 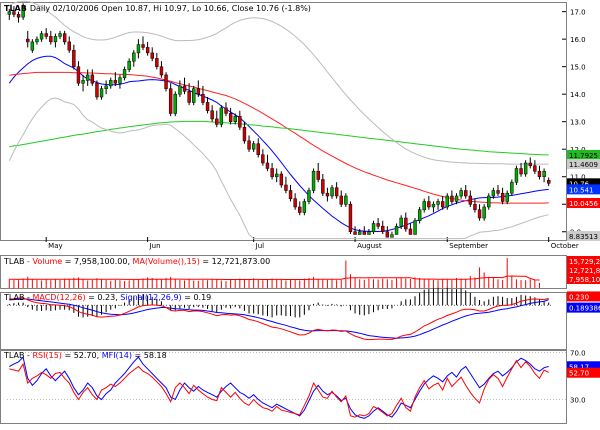 I want to click on price-tag-4: 10.0456, so click(x=583, y=204).